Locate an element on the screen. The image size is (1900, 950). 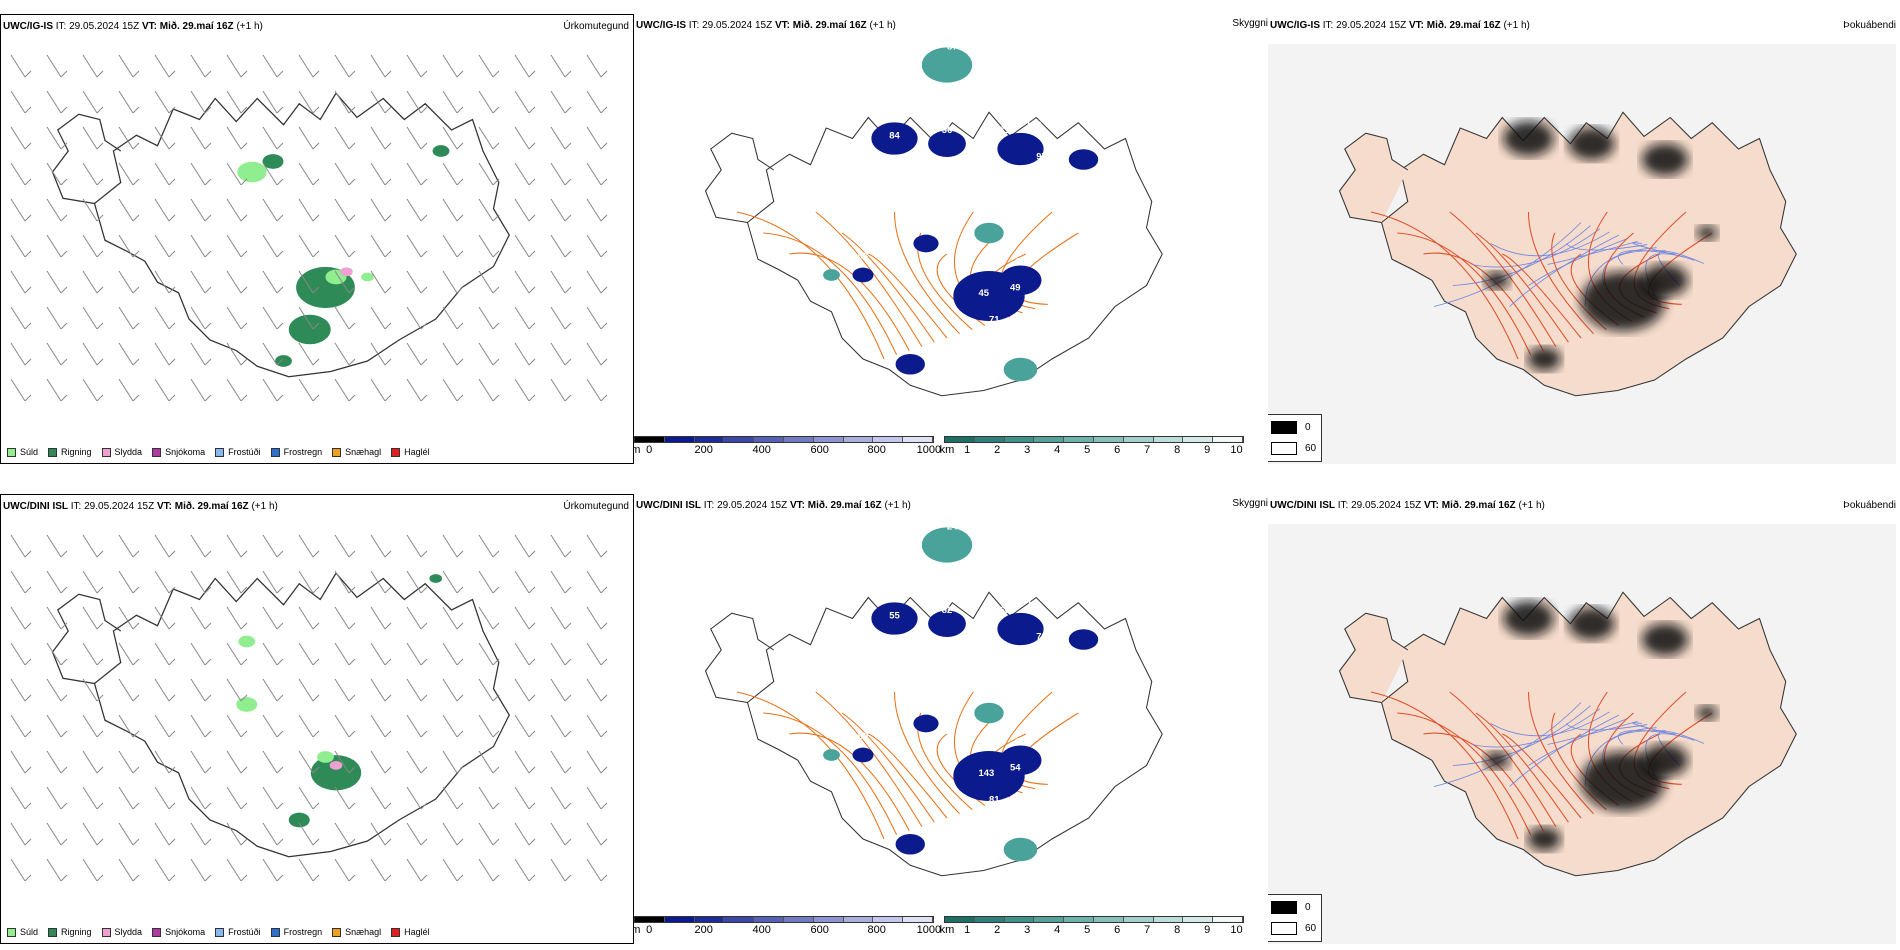
precipitation-type-map is located at coordinates (309, 708).